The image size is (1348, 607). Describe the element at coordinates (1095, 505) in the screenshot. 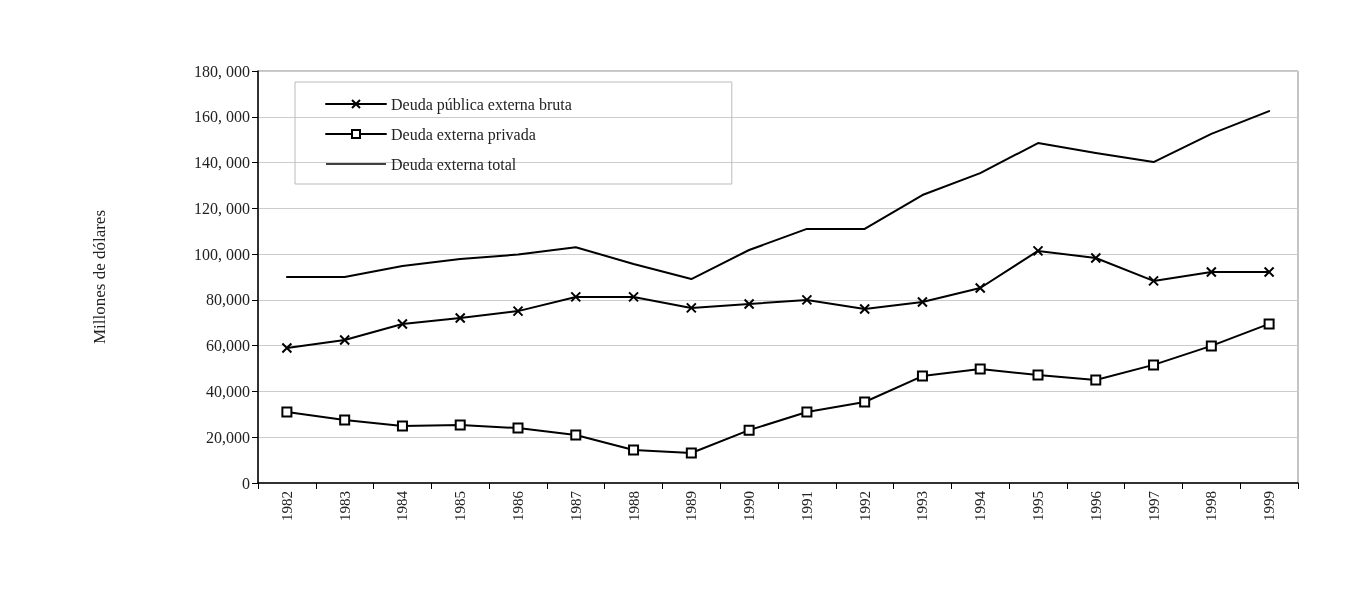

I see `x-tick-label: 1996` at that location.